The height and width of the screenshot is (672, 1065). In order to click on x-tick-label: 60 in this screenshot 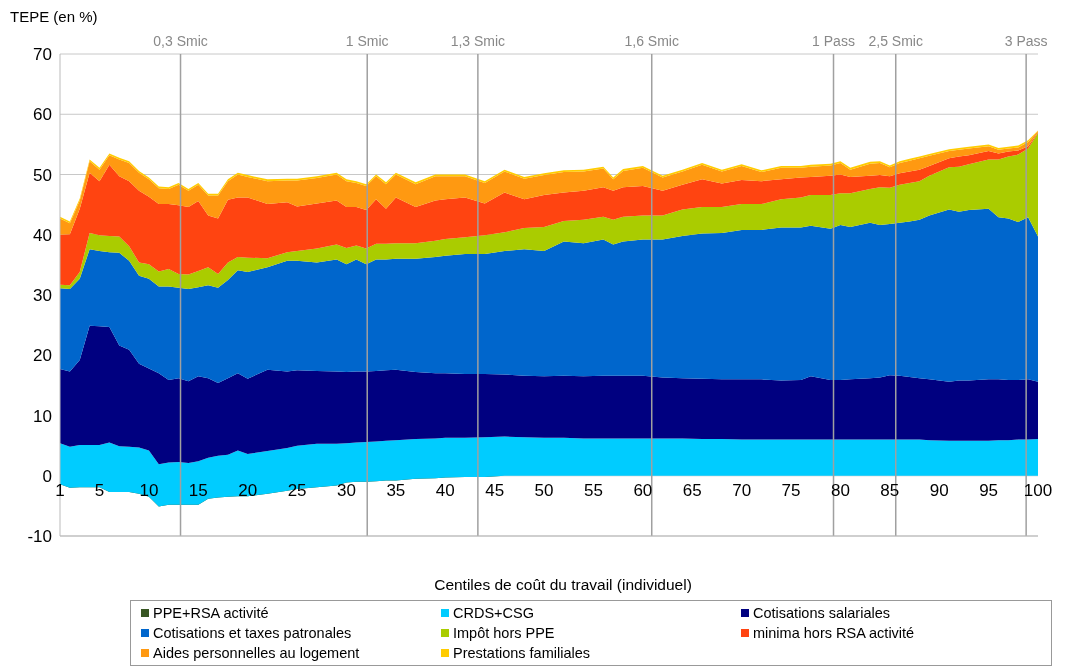, I will do `click(643, 490)`.